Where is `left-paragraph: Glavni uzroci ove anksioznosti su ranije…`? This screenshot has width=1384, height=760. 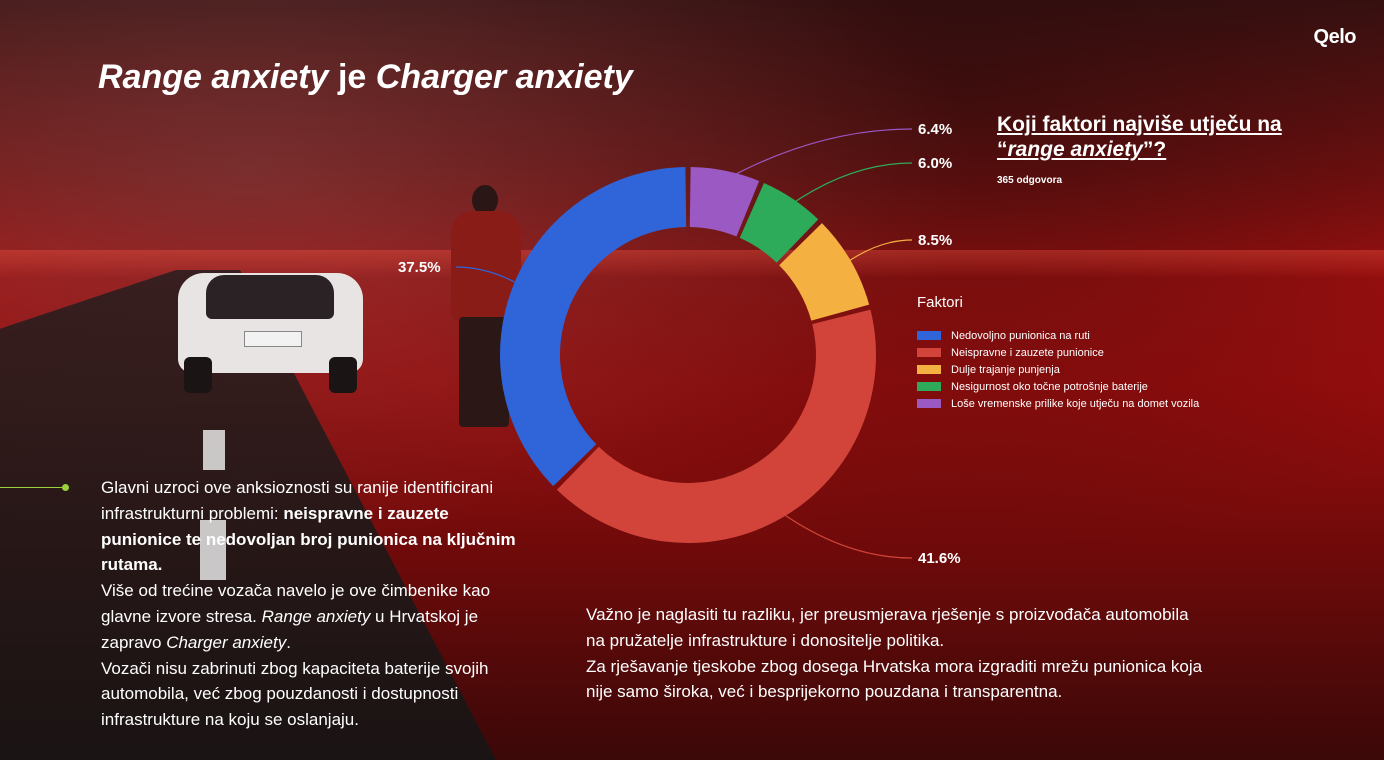 left-paragraph: Glavni uzroci ove anksioznosti su ranije… is located at coordinates (311, 604).